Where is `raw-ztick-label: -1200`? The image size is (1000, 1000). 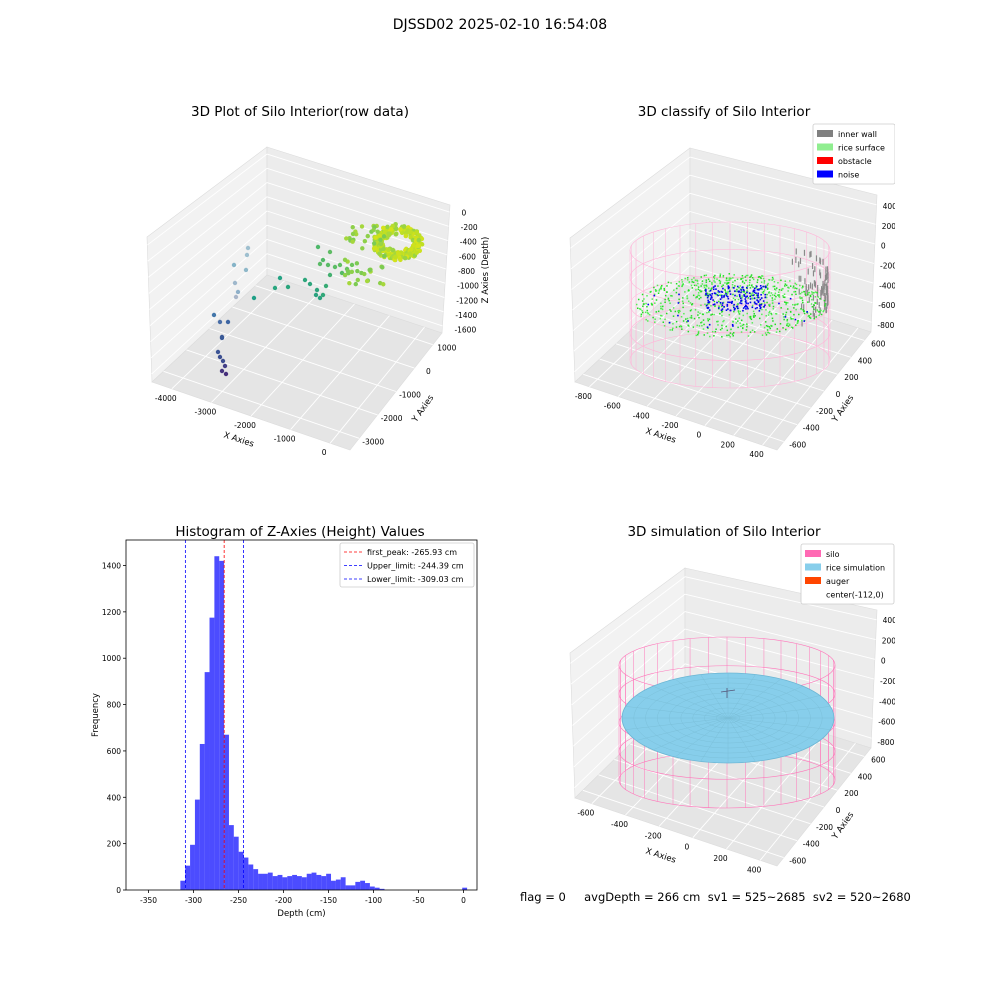 raw-ztick-label: -1200 is located at coordinates (467, 300).